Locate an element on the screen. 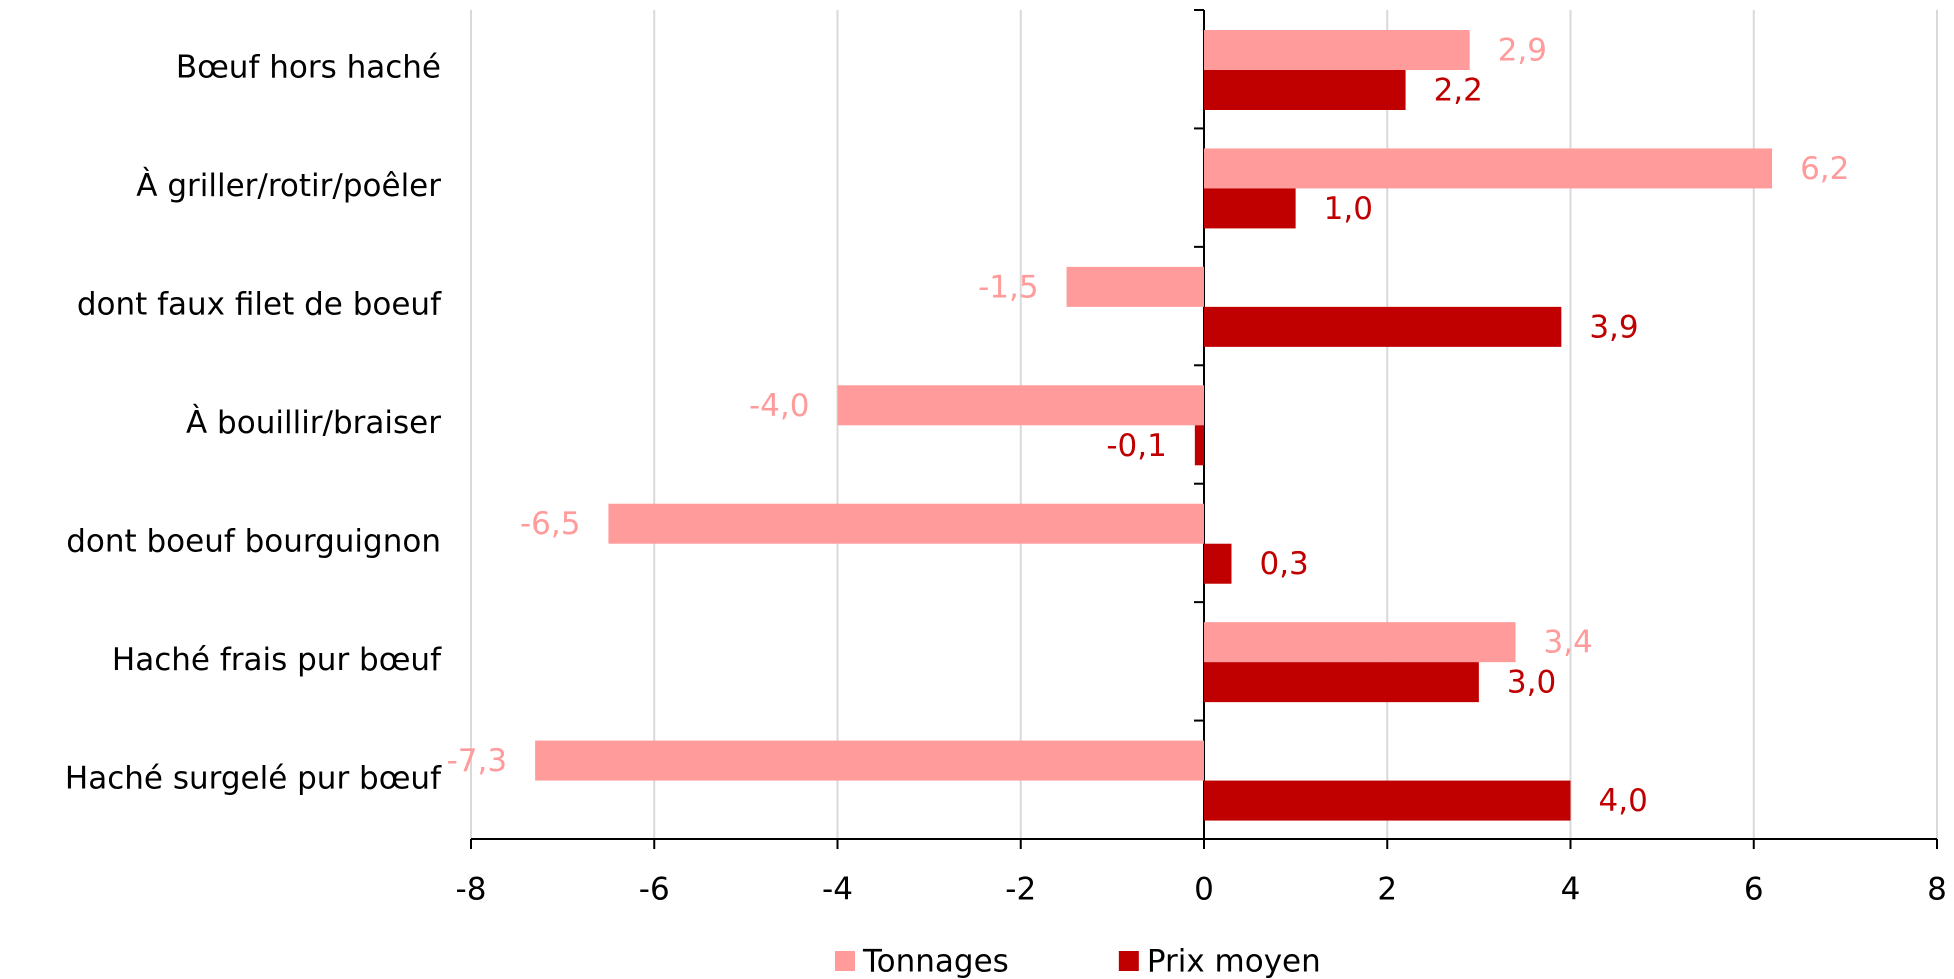 This screenshot has height=979, width=1954. x-tick-label: 6 is located at coordinates (1754, 890).